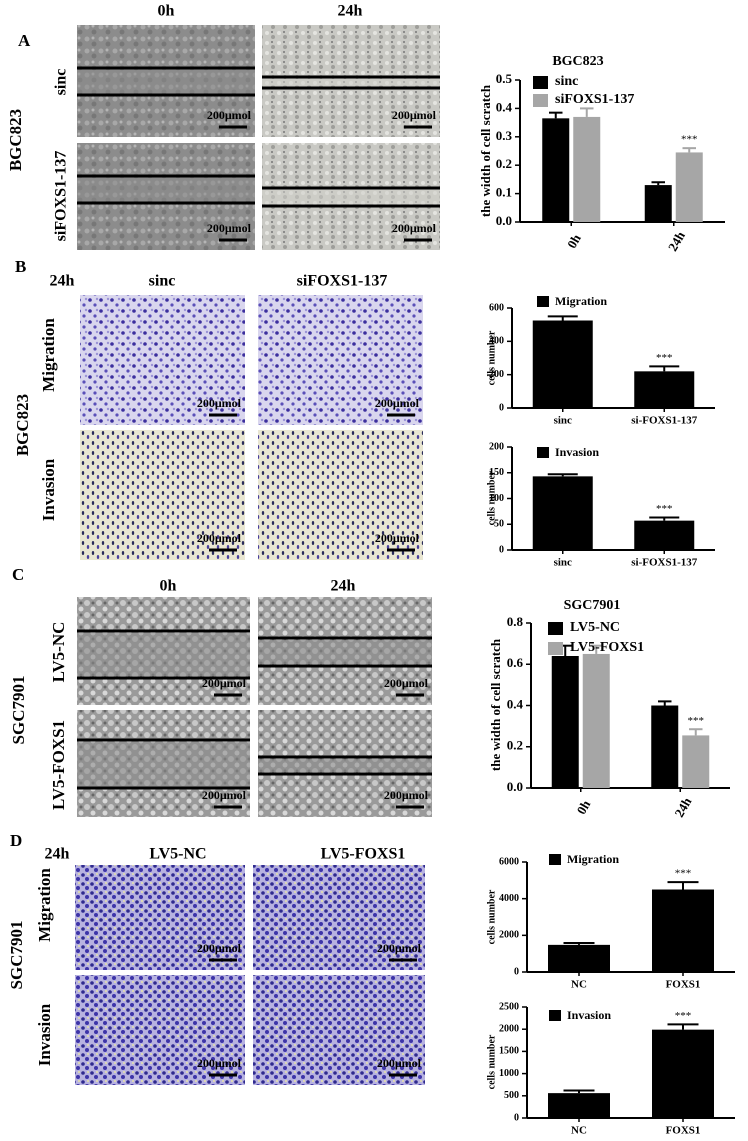  What do you see at coordinates (343, 586) in the screenshot?
I see `column-header: 24h` at bounding box center [343, 586].